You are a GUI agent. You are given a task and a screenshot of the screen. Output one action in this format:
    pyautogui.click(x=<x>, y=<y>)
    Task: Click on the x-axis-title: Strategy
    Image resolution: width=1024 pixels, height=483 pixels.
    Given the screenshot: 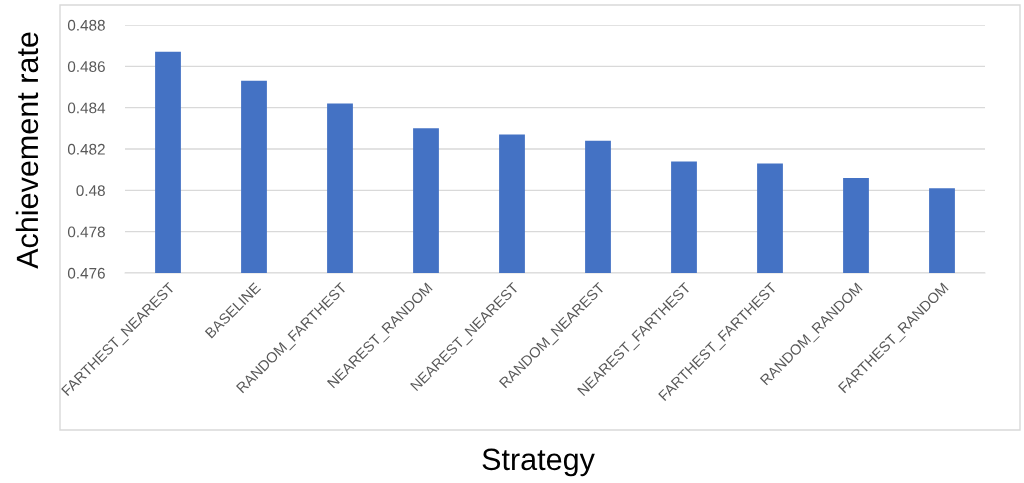 What is the action you would take?
    pyautogui.click(x=538, y=462)
    